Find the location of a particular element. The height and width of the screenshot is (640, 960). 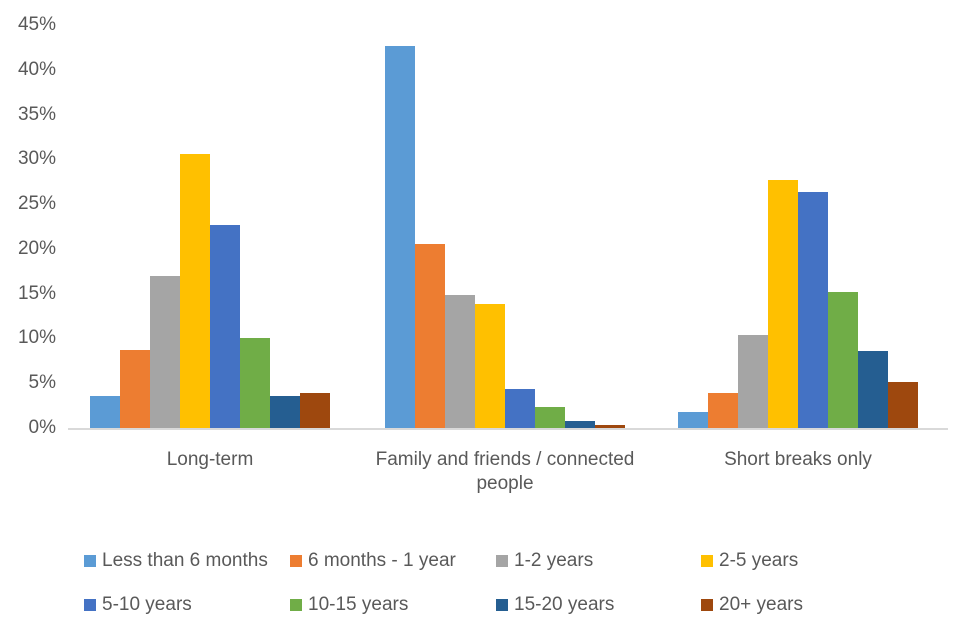

legend-item: Less than 6 months is located at coordinates (187, 561).